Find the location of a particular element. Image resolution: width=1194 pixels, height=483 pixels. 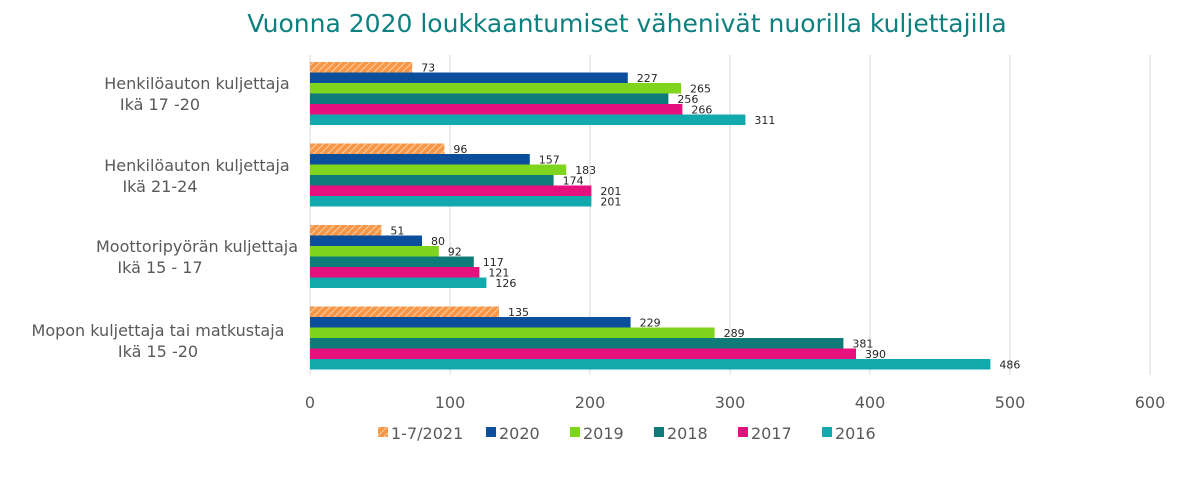

legend-label: 2017 is located at coordinates (771, 433).